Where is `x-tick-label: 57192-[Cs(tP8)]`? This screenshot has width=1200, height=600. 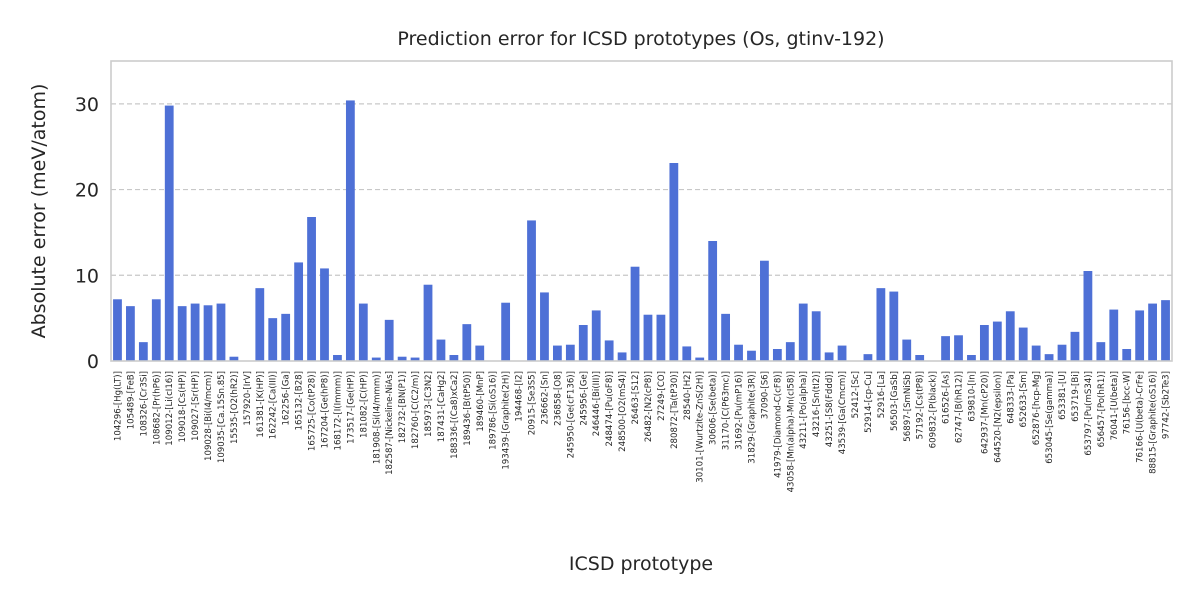 x-tick-label: 57192-[Cs(tP8)] is located at coordinates (921, 405).